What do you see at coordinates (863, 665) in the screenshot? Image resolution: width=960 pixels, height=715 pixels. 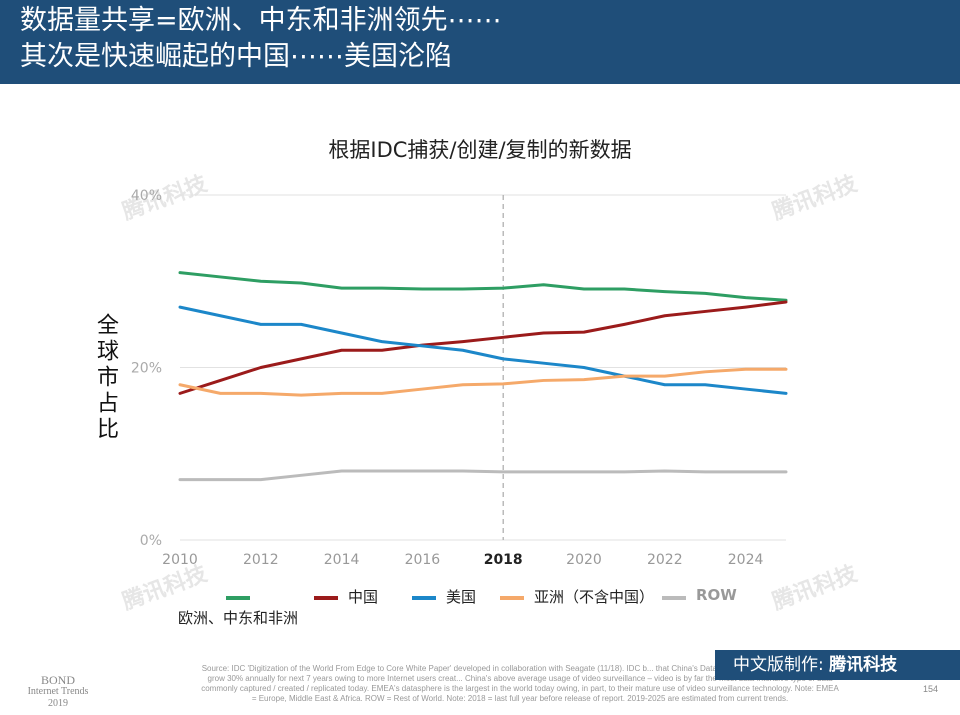 I see `credit-brand: 腾讯科技` at bounding box center [863, 665].